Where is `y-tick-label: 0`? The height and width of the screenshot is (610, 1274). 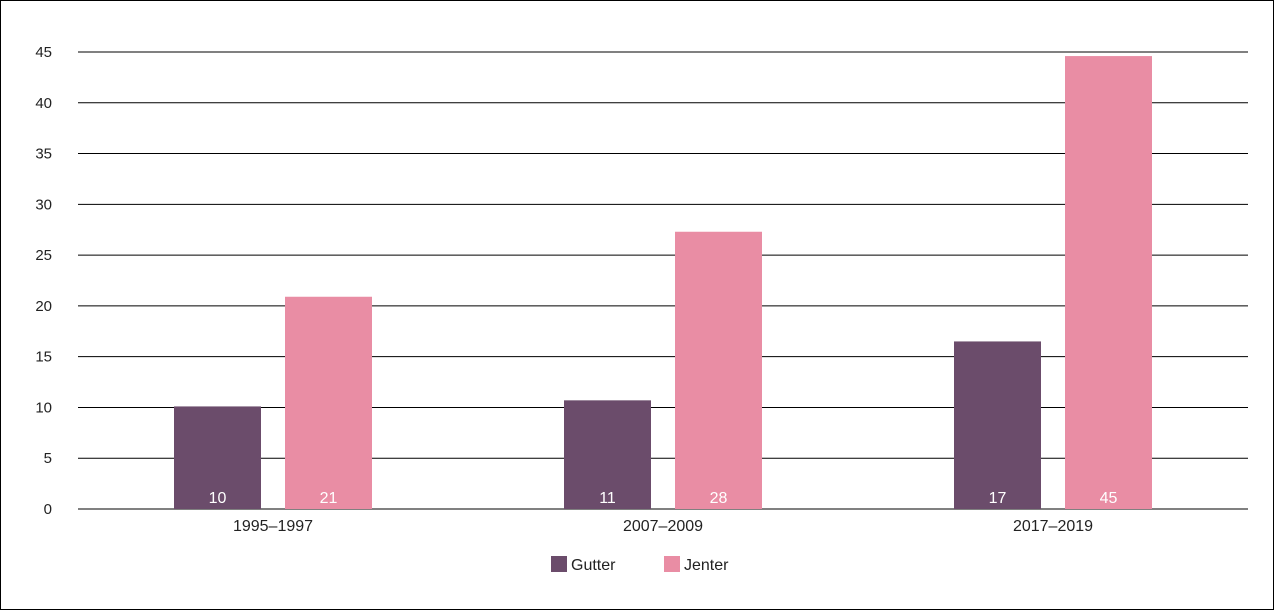
y-tick-label: 0 is located at coordinates (48, 509).